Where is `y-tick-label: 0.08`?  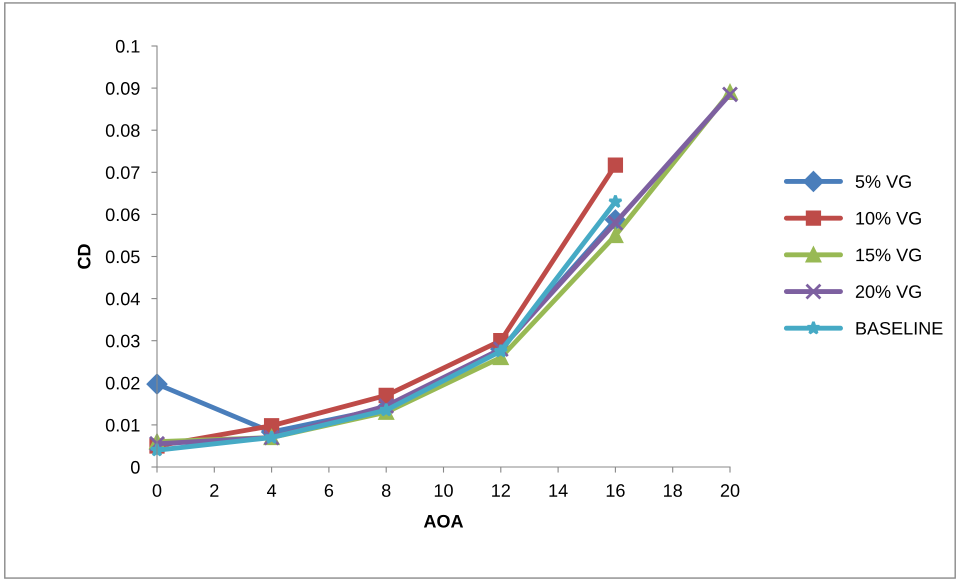 y-tick-label: 0.08 is located at coordinates (123, 130).